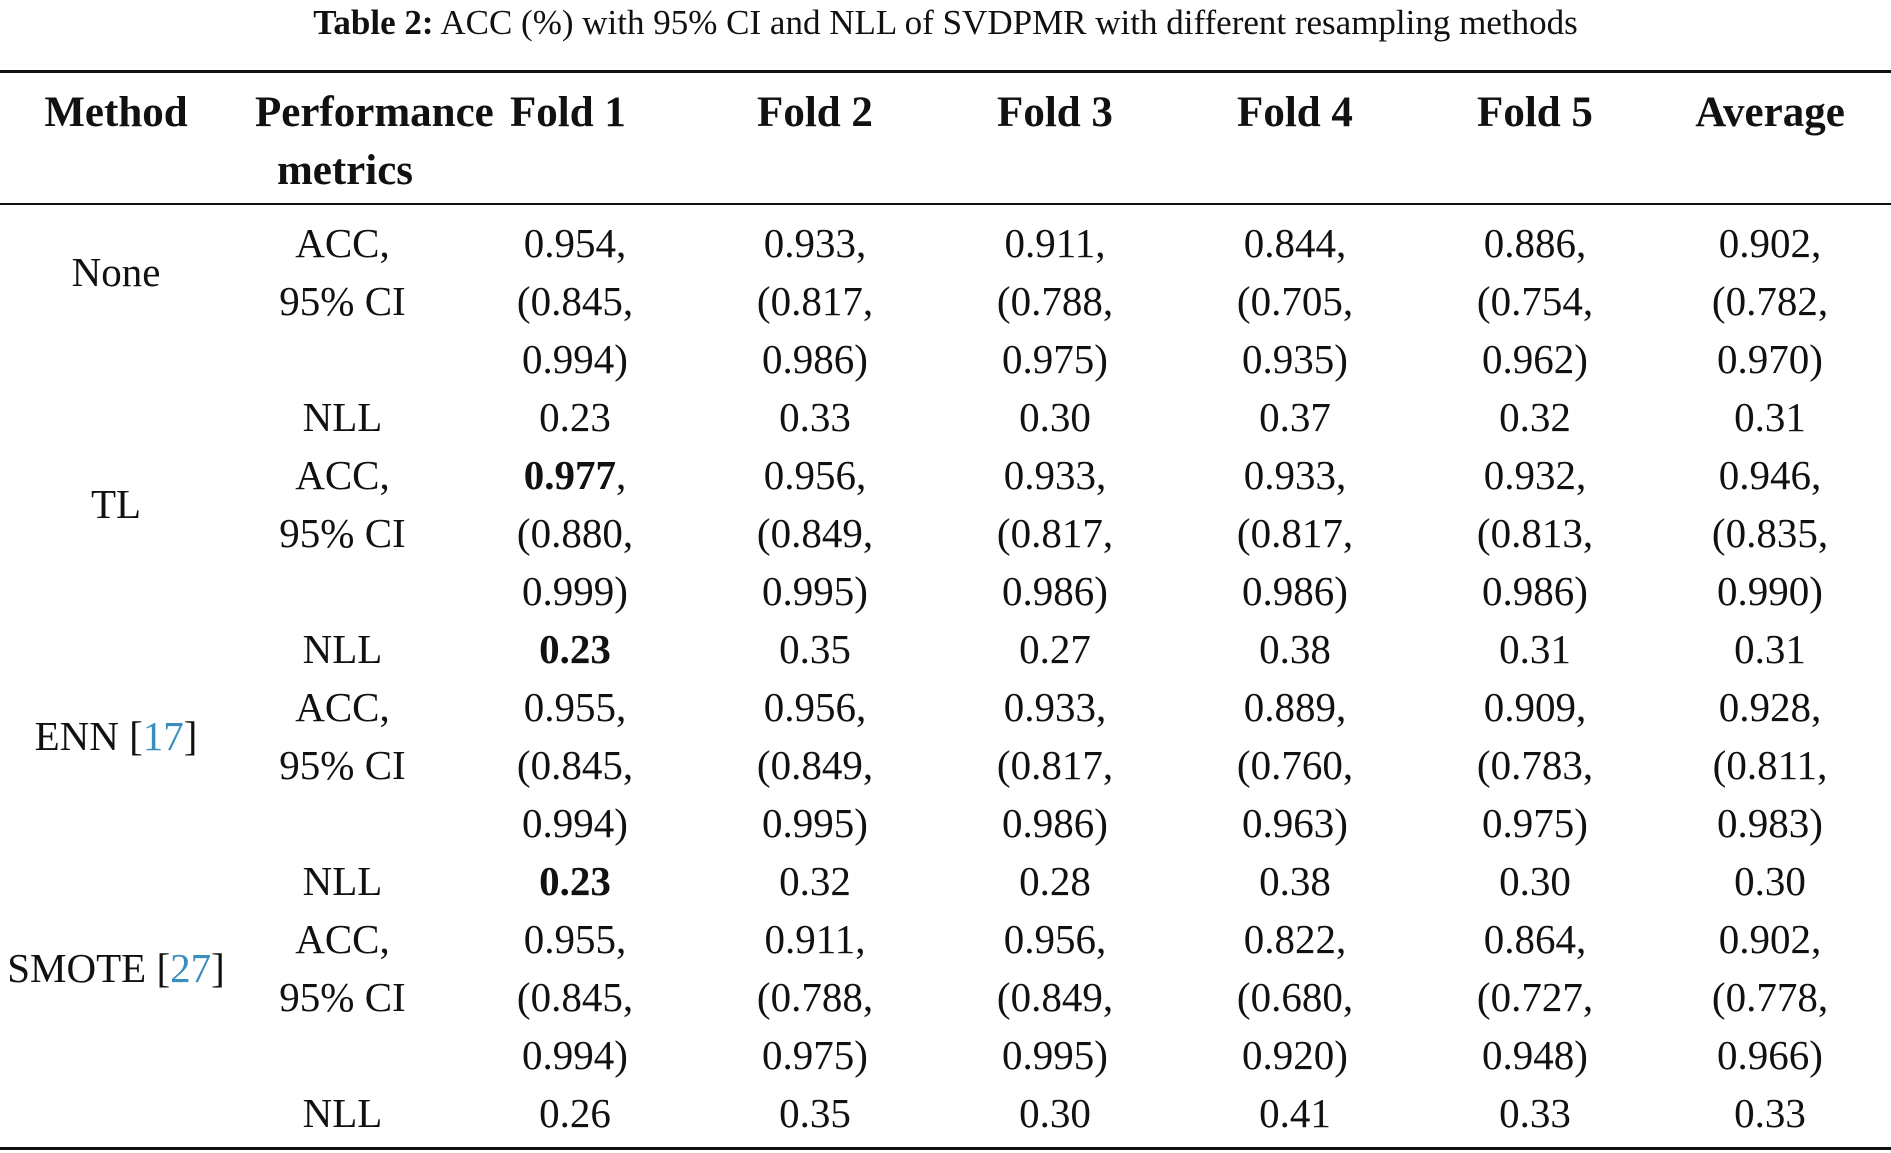 Image resolution: width=1891 pixels, height=1153 pixels. What do you see at coordinates (1289, 243) in the screenshot?
I see `acc-value: 0.844` at bounding box center [1289, 243].